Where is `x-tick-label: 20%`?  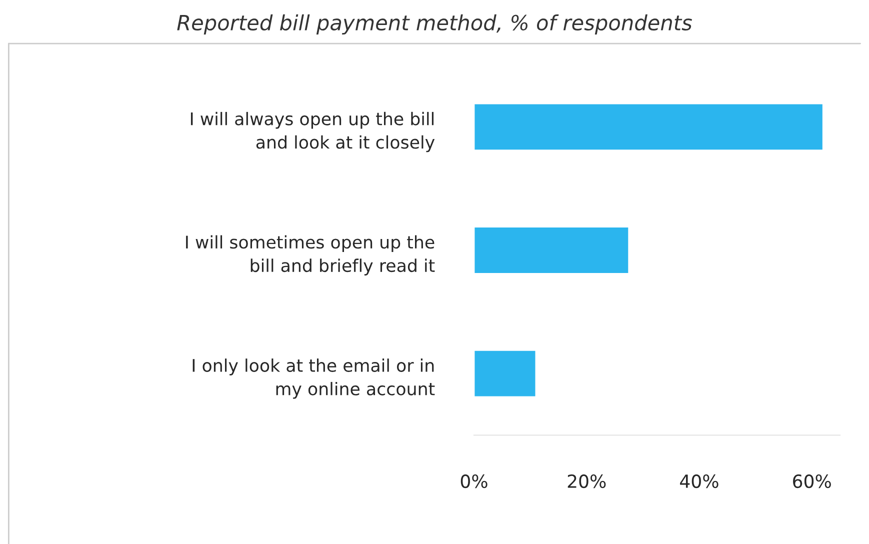
x-tick-label: 20% is located at coordinates (587, 481).